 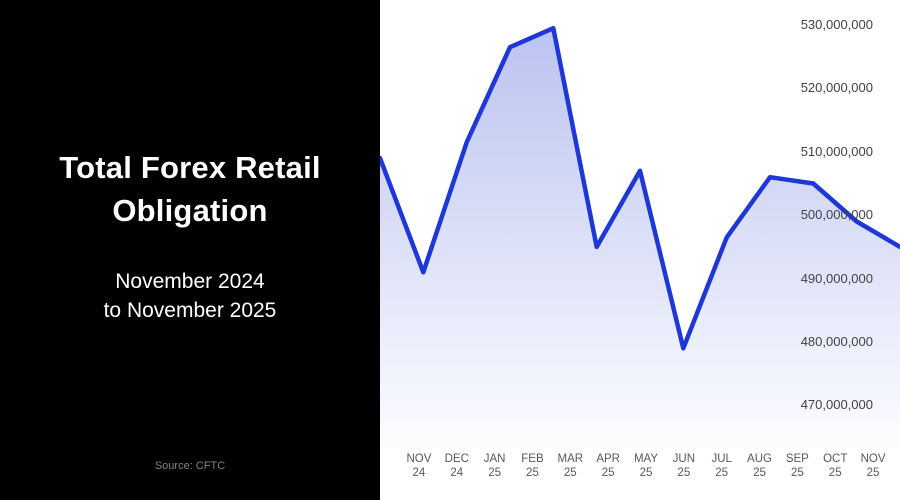 I want to click on x-axis-label: FEB 25, so click(x=532, y=466).